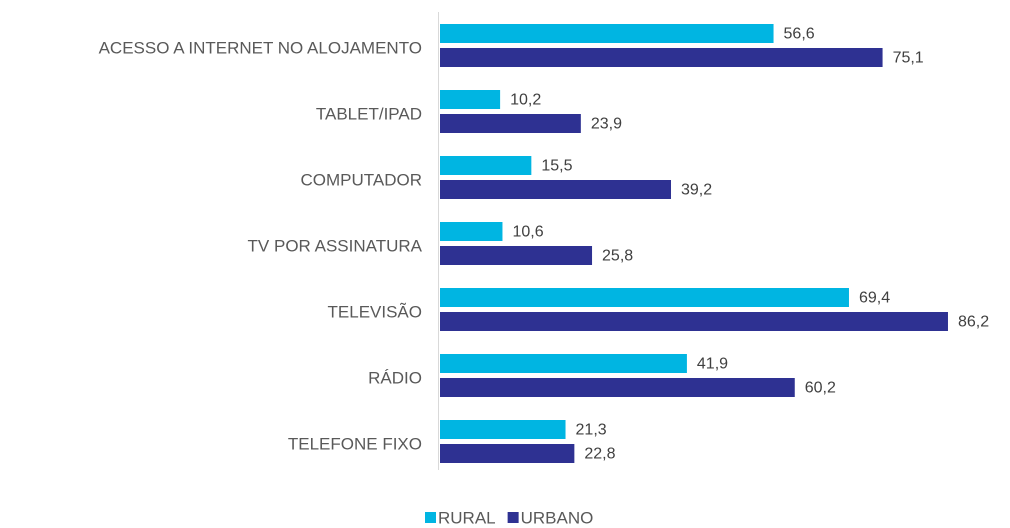 Image resolution: width=1010 pixels, height=528 pixels. I want to click on value-label: 69,4, so click(874, 298).